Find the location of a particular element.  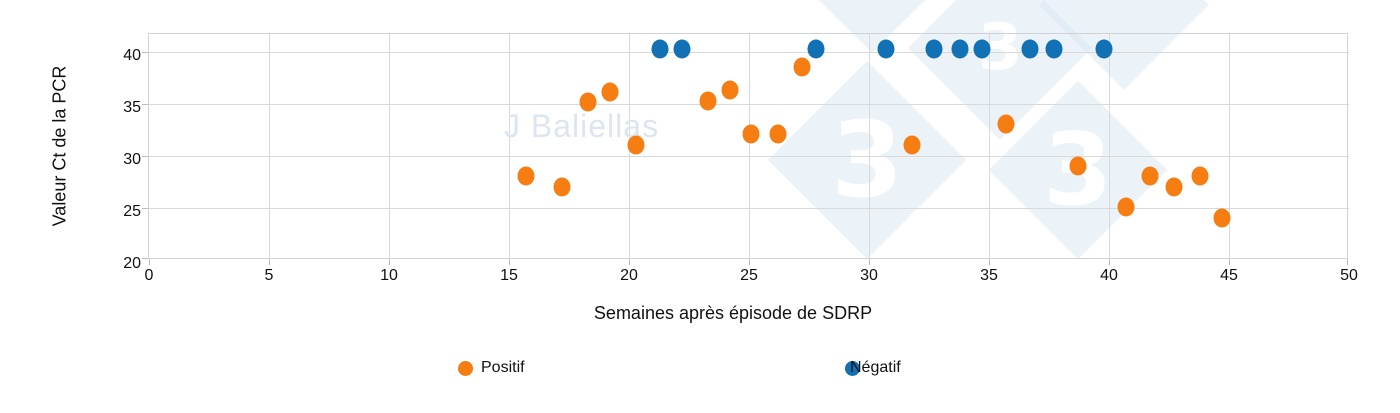

x-tick-label: 20 is located at coordinates (629, 275).